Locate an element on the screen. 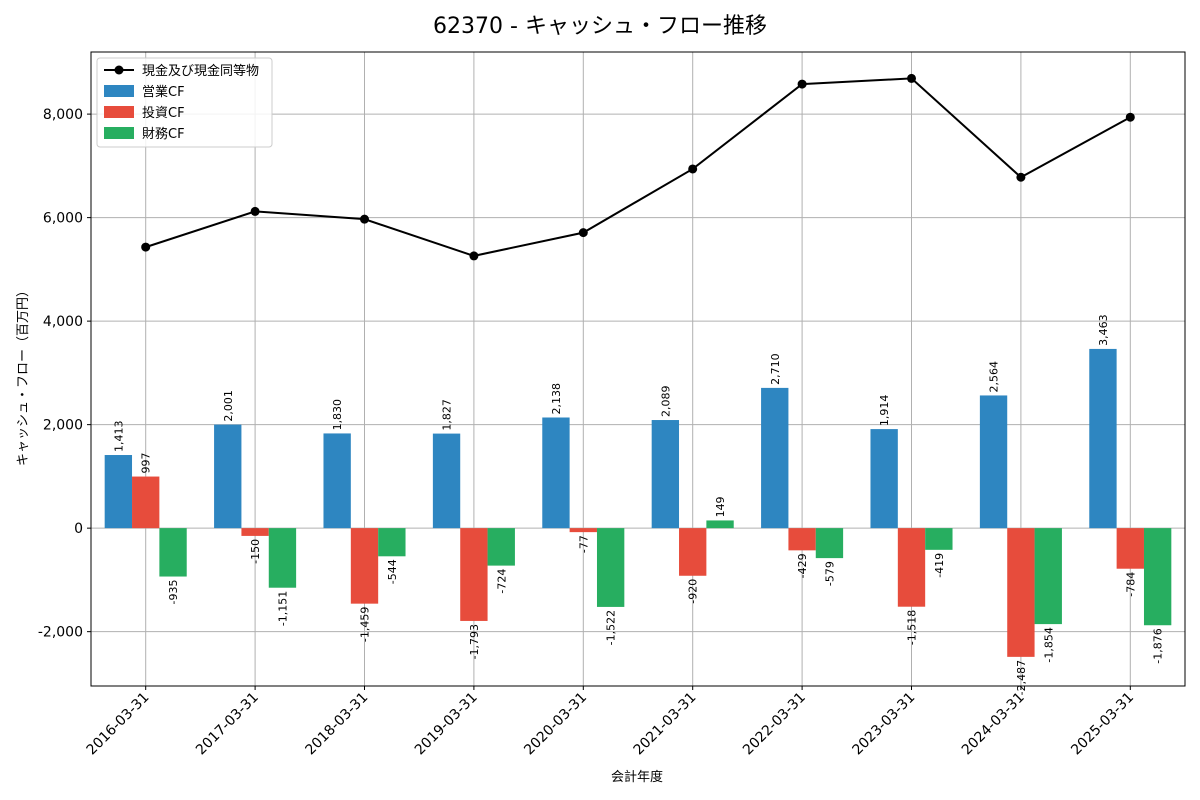  x-tick-label: 2022-03-31 is located at coordinates (774, 724).